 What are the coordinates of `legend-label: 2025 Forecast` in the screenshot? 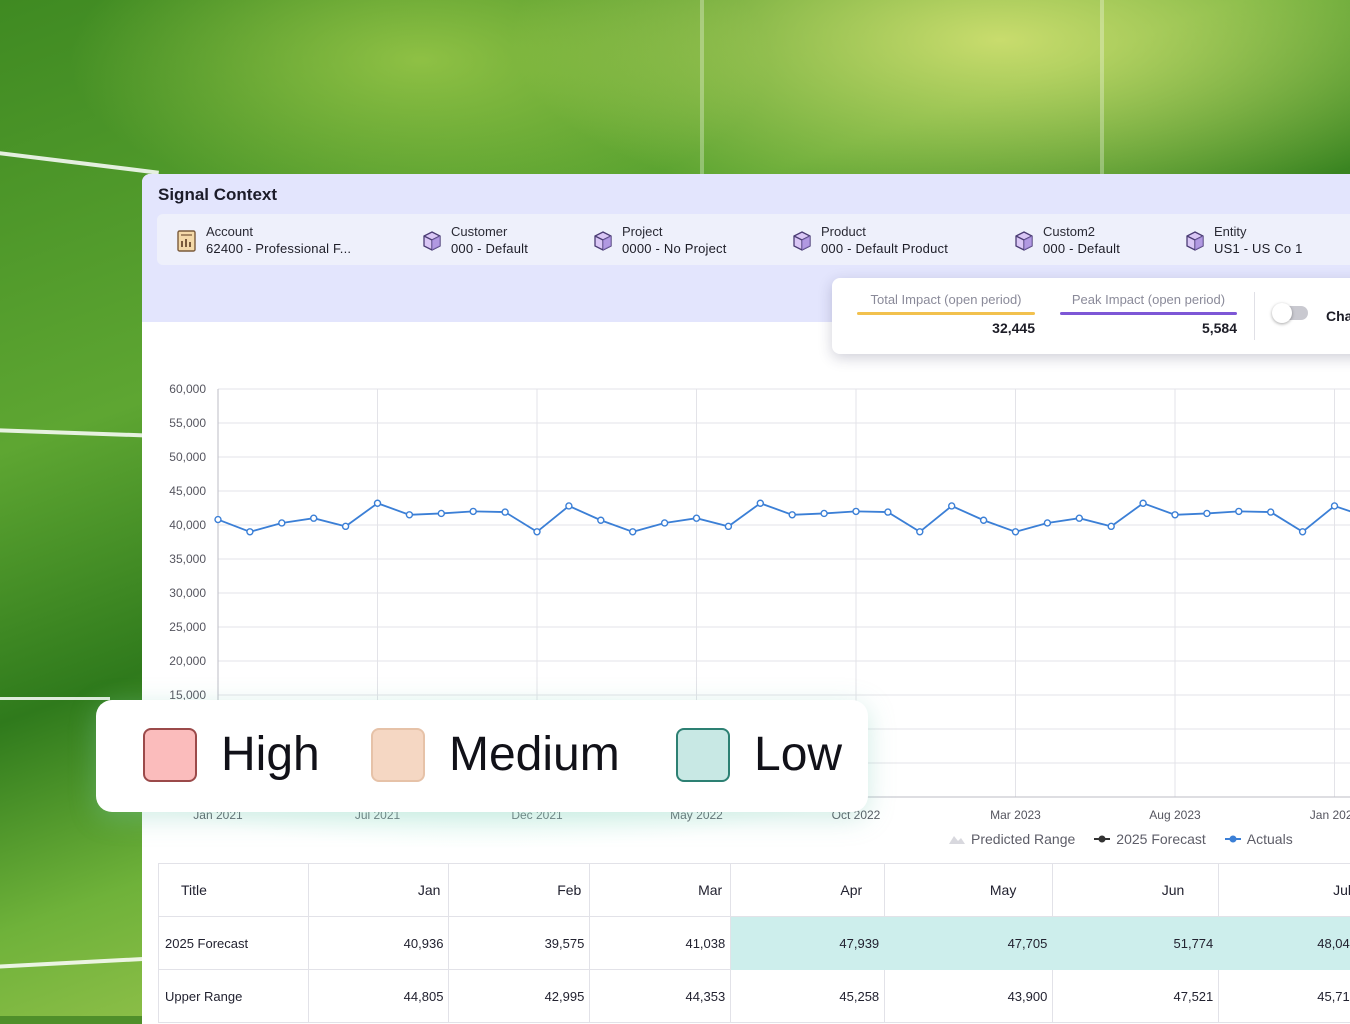 It's located at (1161, 839).